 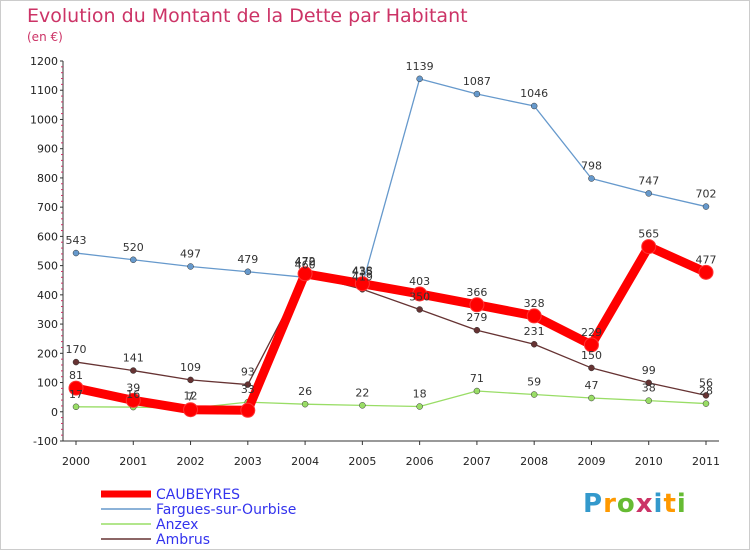 What do you see at coordinates (47, 295) in the screenshot?
I see `y-tick-label: 400` at bounding box center [47, 295].